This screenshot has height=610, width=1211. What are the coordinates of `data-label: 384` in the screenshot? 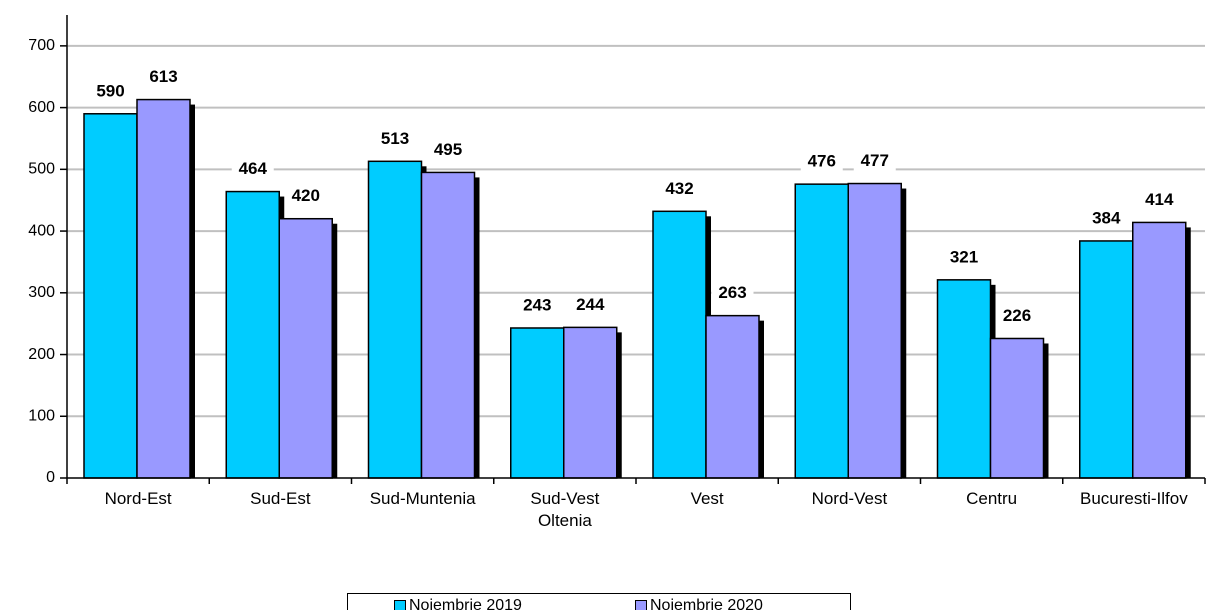 It's located at (1106, 217).